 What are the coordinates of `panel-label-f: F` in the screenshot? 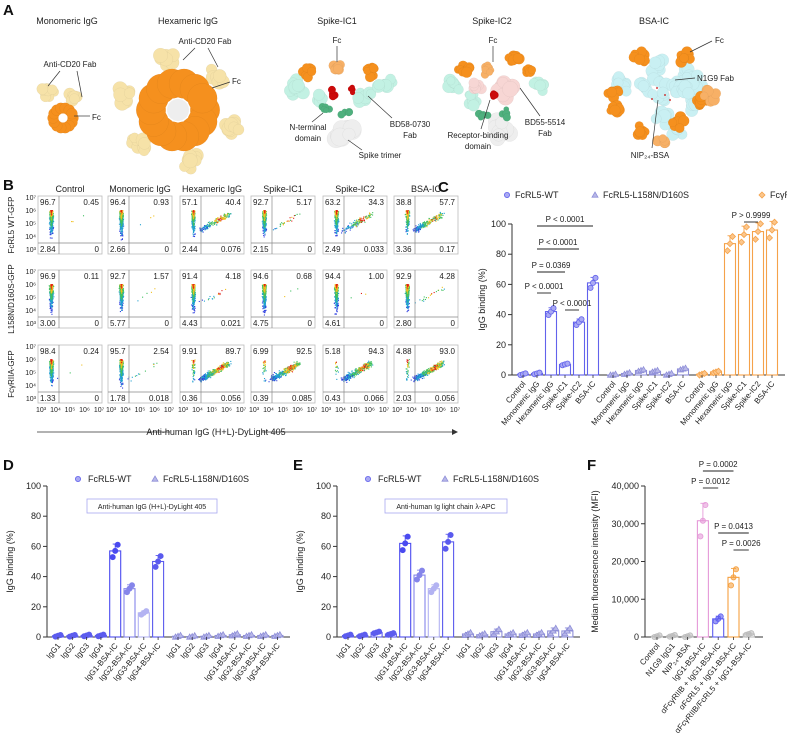 It's located at (591, 465).